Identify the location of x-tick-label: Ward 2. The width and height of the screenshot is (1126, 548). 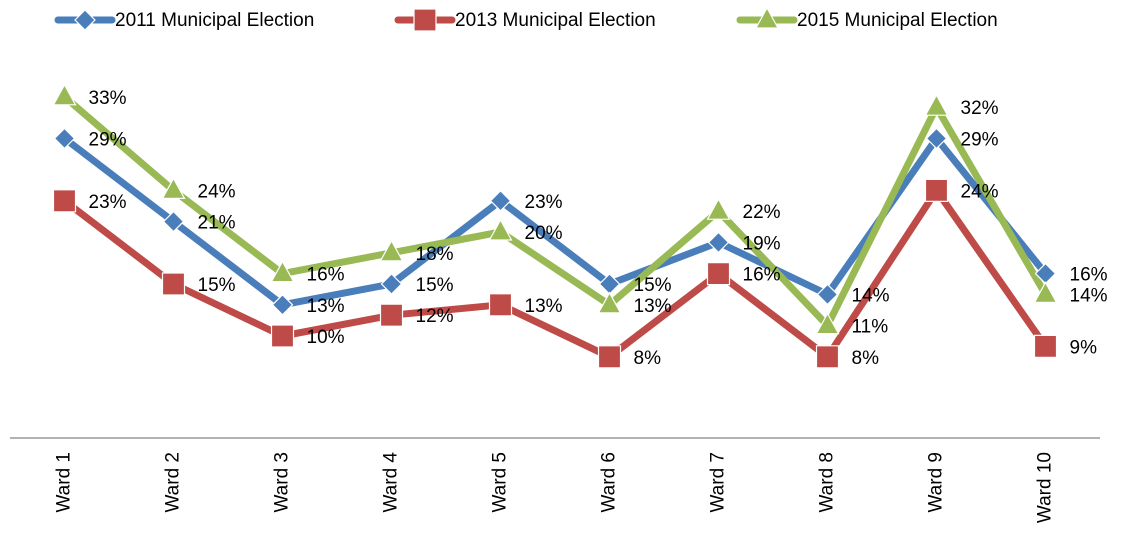
(173, 482).